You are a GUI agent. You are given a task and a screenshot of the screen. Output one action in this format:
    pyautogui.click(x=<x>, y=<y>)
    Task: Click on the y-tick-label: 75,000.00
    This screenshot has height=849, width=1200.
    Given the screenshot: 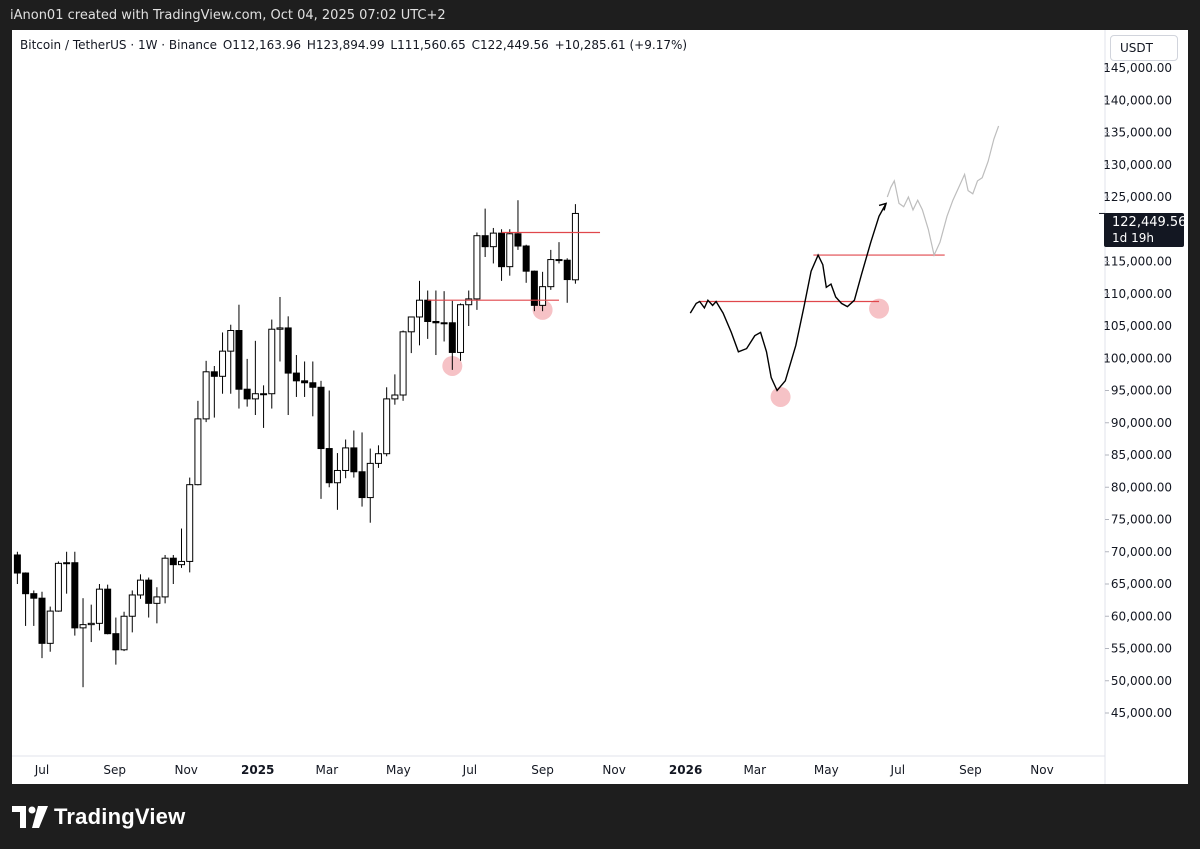 What is the action you would take?
    pyautogui.click(x=1141, y=520)
    